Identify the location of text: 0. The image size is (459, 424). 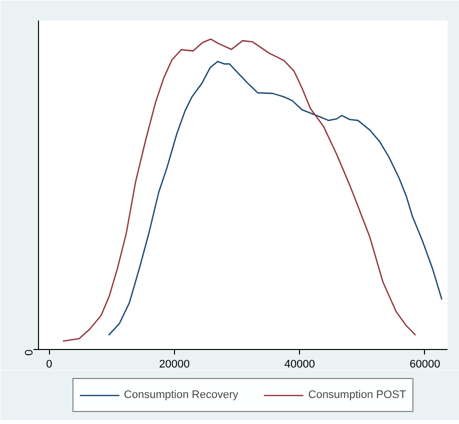
(30, 352).